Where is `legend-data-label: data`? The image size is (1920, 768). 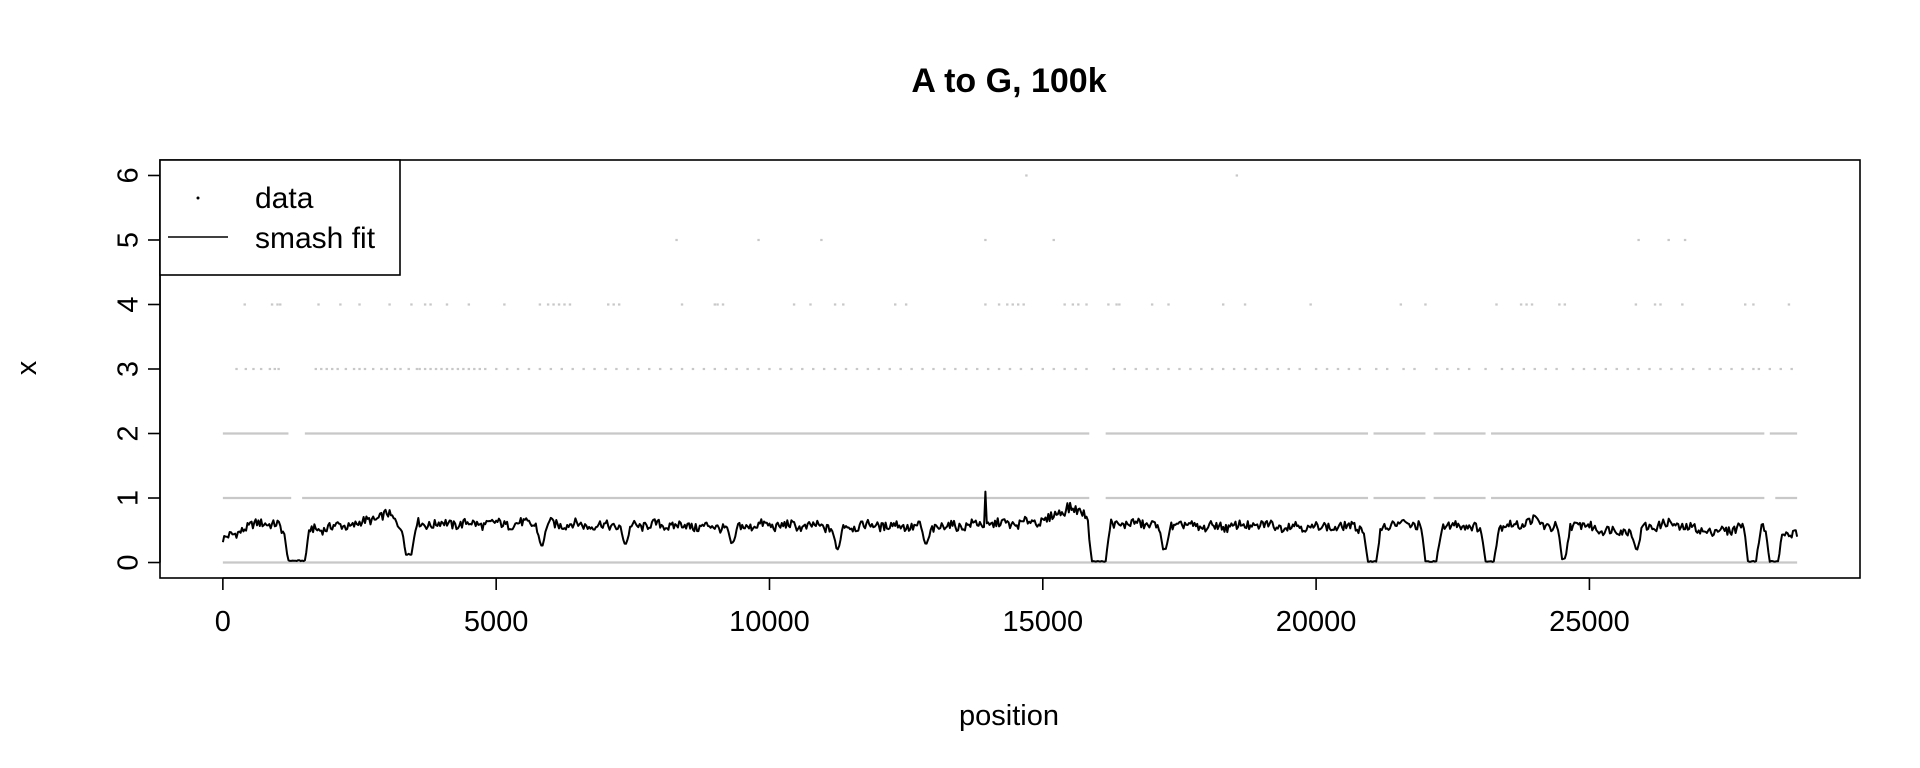 legend-data-label: data is located at coordinates (284, 198).